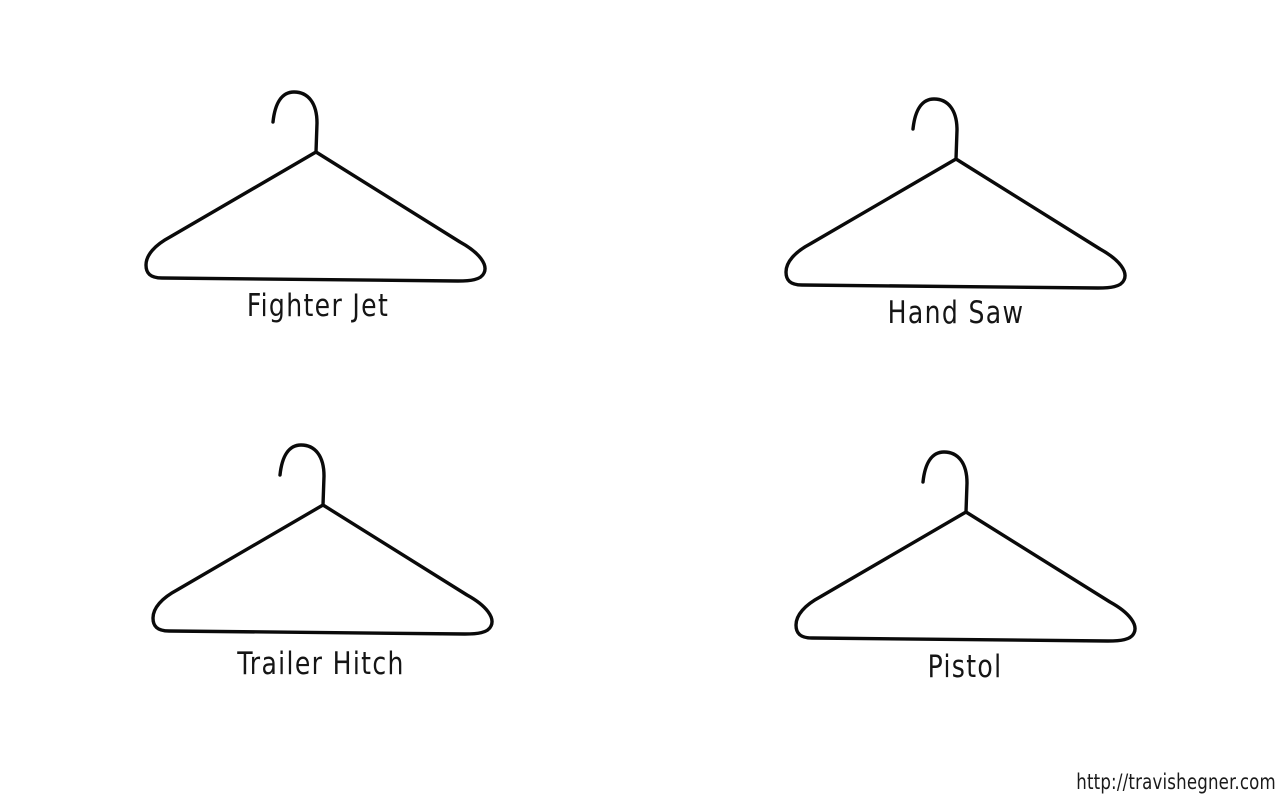 Image resolution: width=1280 pixels, height=800 pixels. Describe the element at coordinates (965, 667) in the screenshot. I see `hanger-label: Pistol` at that location.